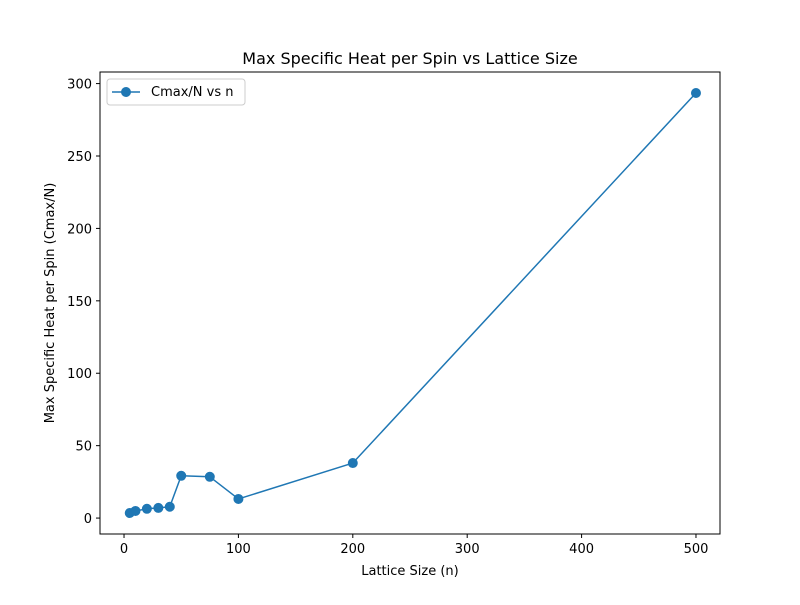 This screenshot has height=605, width=800. What do you see at coordinates (581, 549) in the screenshot?
I see `x-tick-label: 400` at bounding box center [581, 549].